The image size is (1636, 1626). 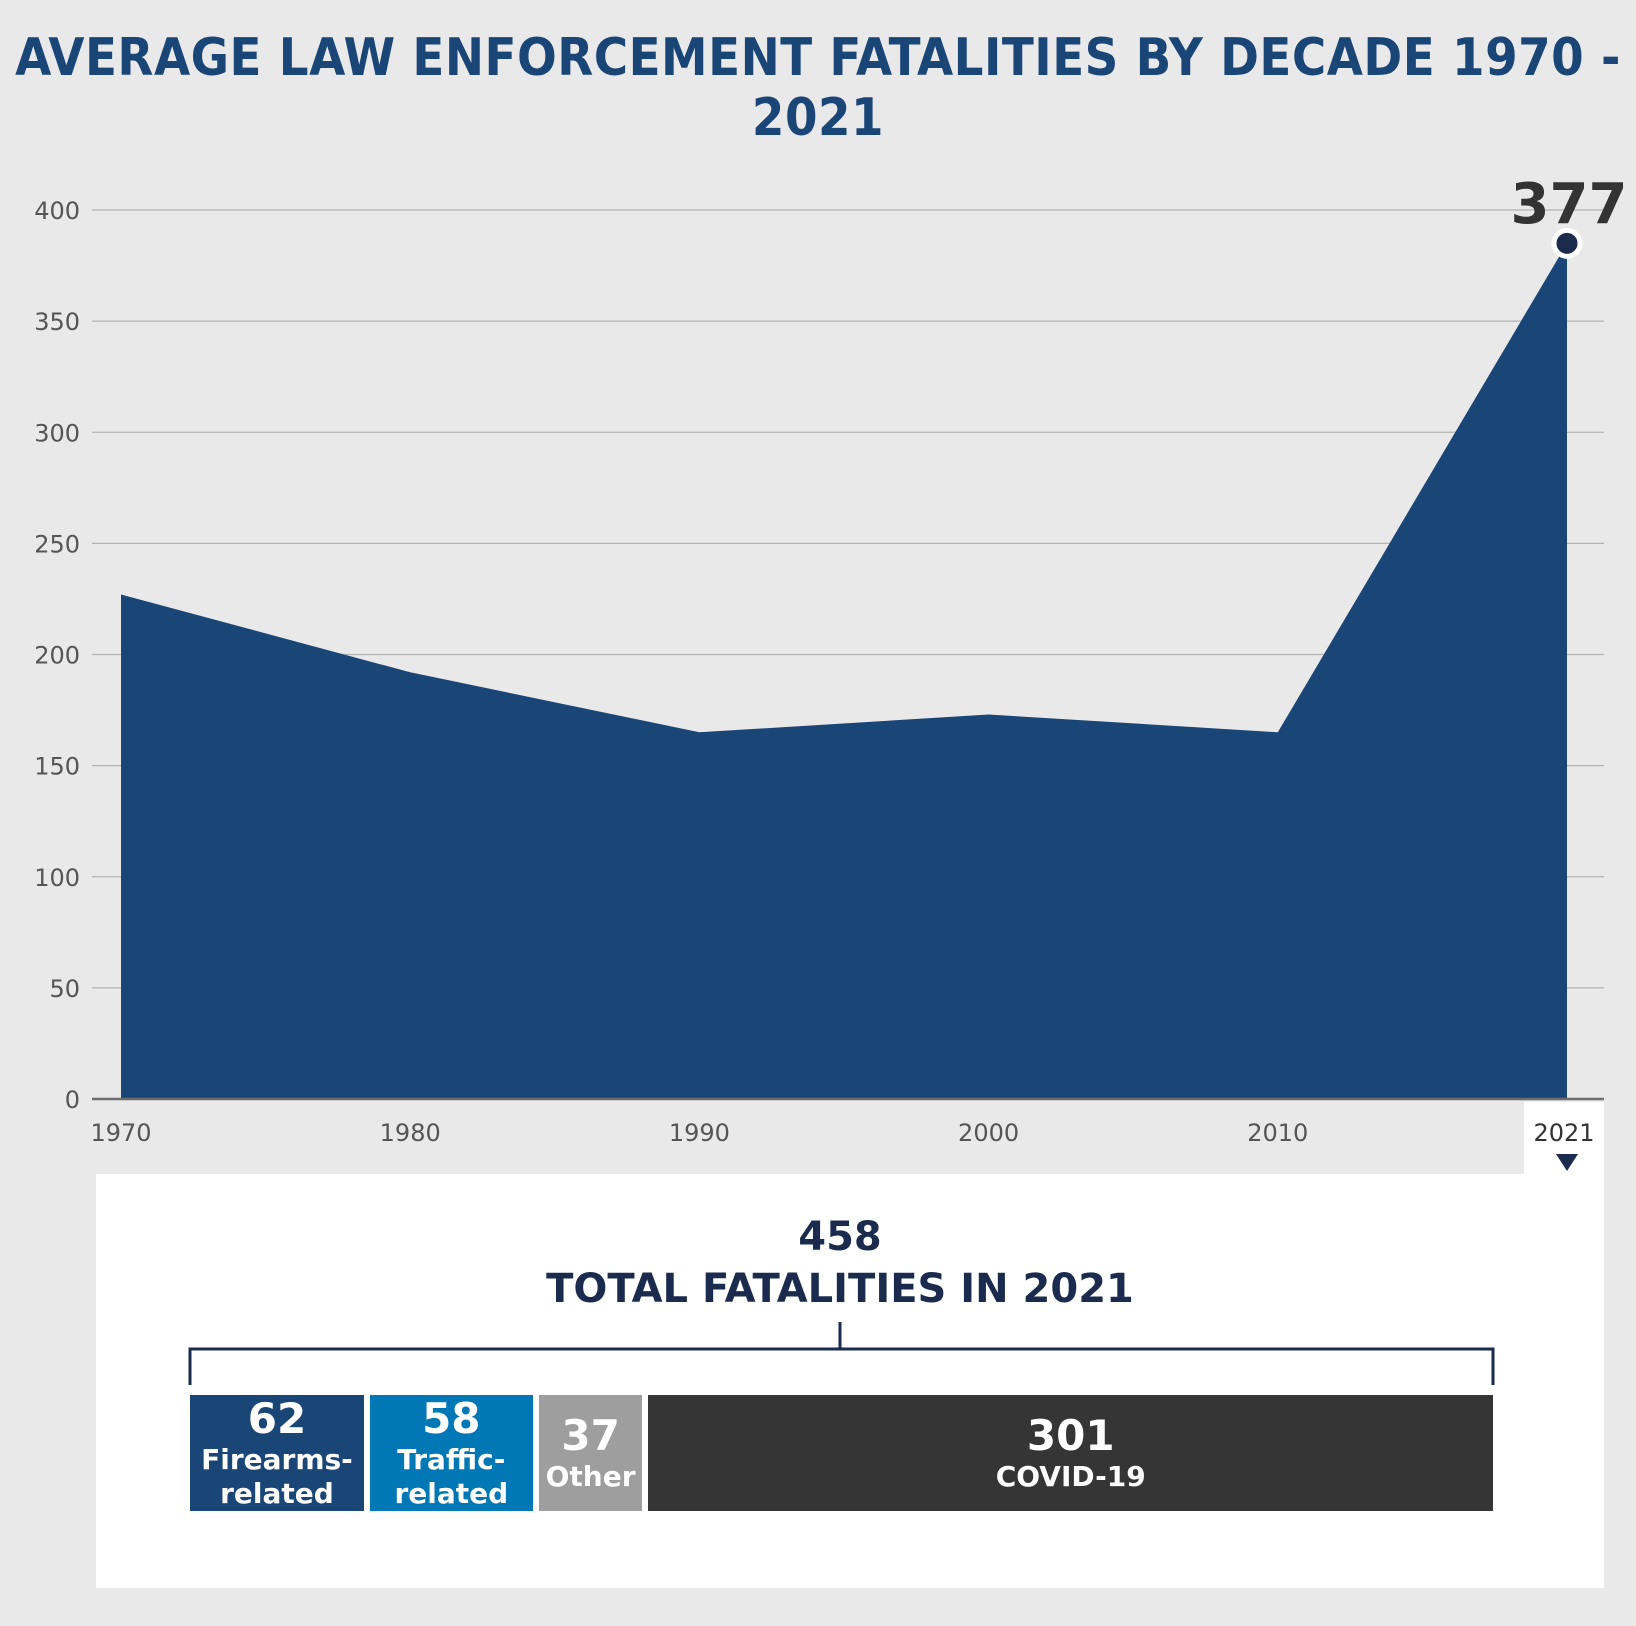 I want to click on segment-other: 37 Other, so click(x=590, y=1453).